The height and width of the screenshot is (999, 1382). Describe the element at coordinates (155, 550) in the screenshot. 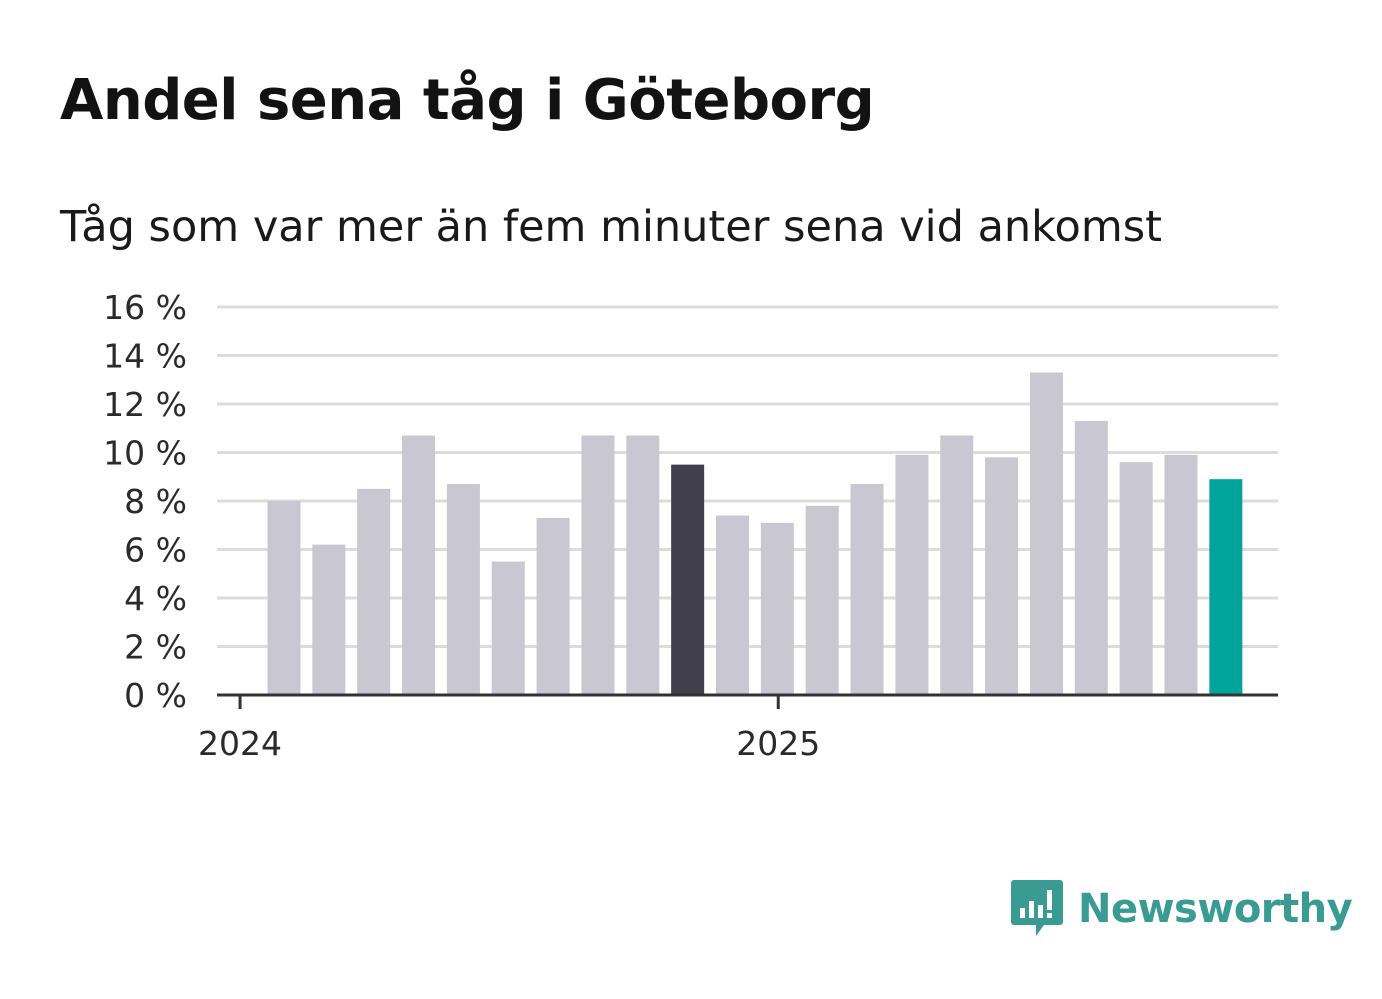

I see `y-tick-label: 6 %` at that location.